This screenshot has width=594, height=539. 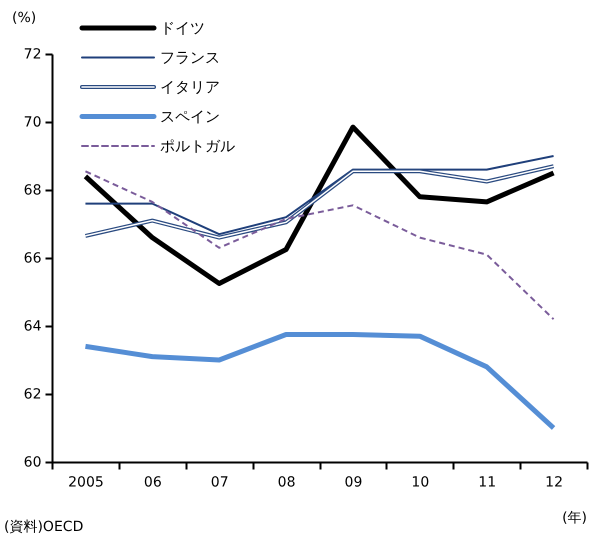 What do you see at coordinates (86, 482) in the screenshot?
I see `x-tick-label: 2005` at bounding box center [86, 482].